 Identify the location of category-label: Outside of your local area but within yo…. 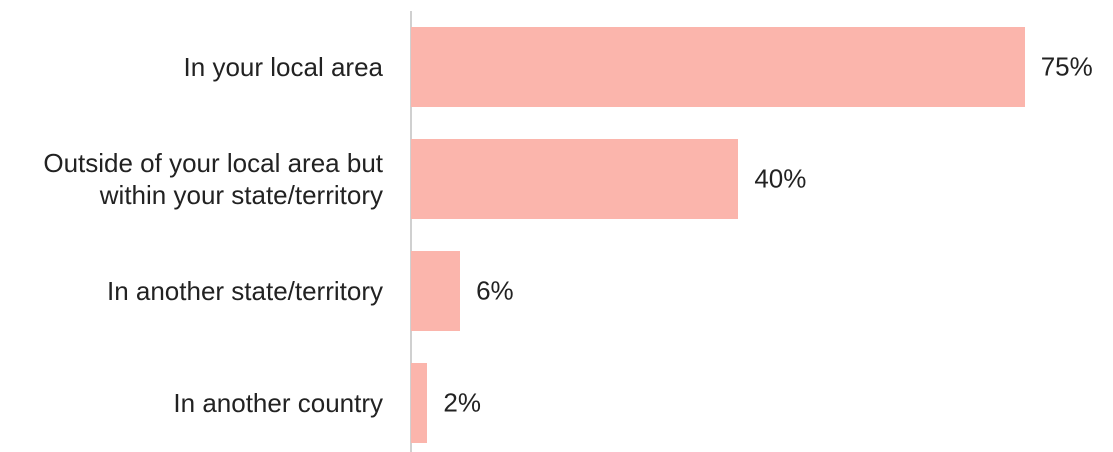
(213, 179).